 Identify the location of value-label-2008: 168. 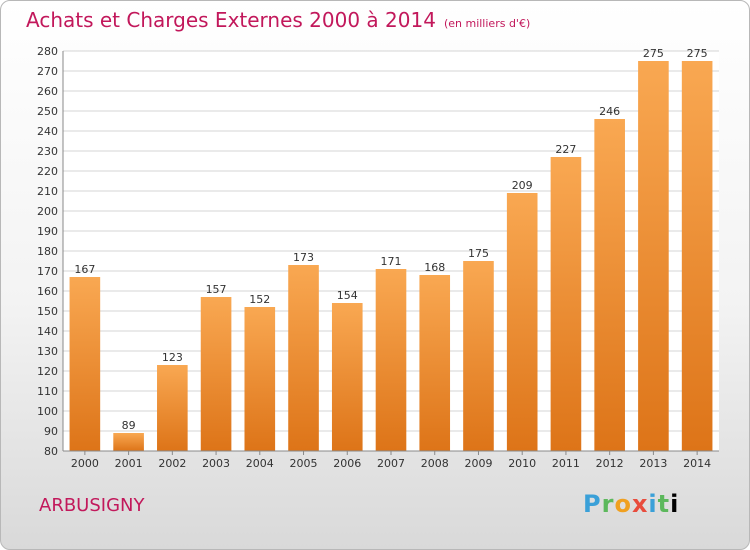
(434, 267).